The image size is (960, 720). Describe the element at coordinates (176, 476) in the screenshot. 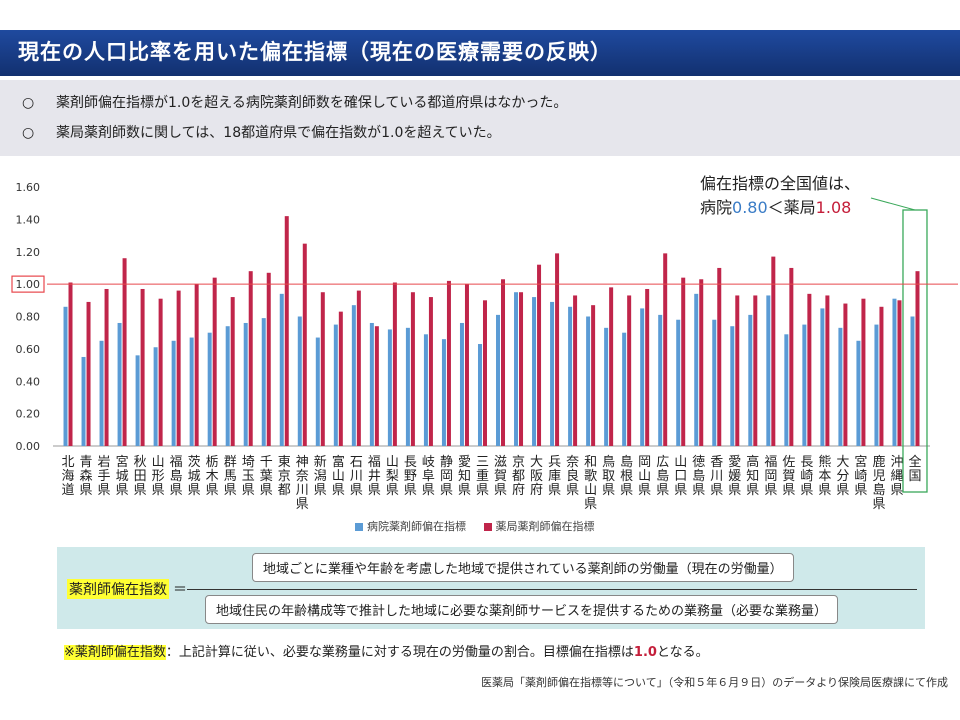

I see `category-label: 福島県` at that location.